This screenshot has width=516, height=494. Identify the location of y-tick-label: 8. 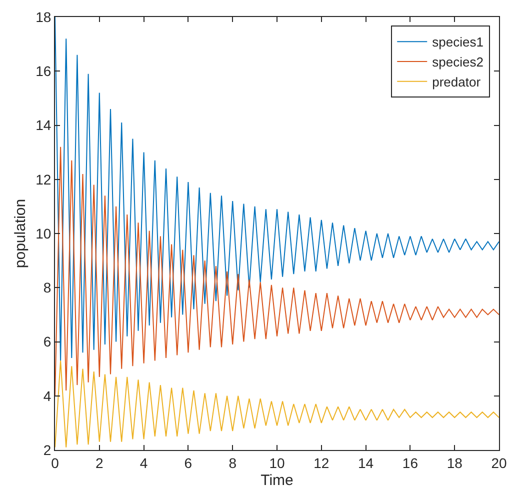
(47, 288).